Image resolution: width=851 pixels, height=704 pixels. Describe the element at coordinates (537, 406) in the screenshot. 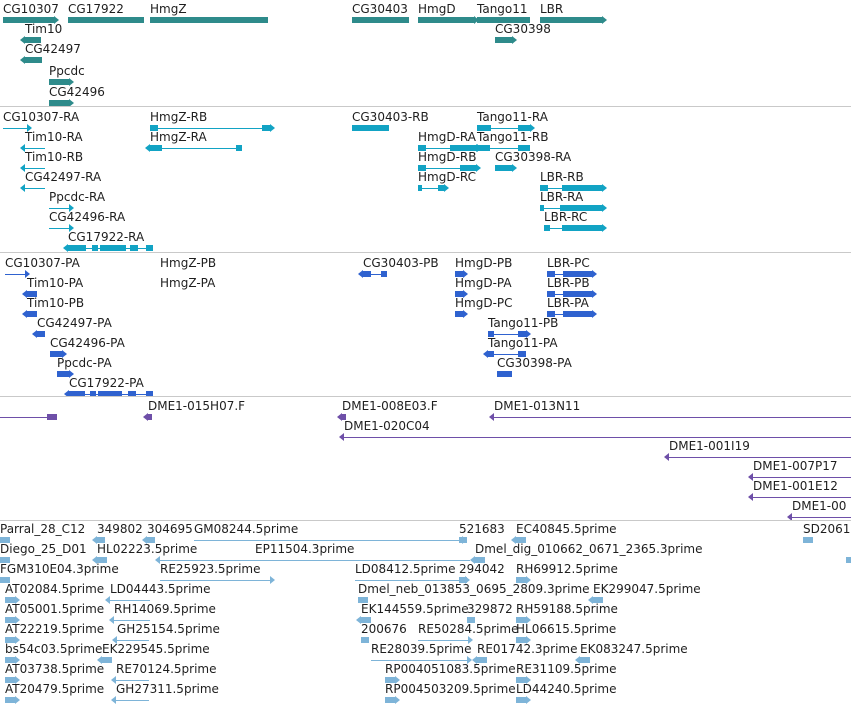

I see `feature-label: DME1-013N11` at that location.